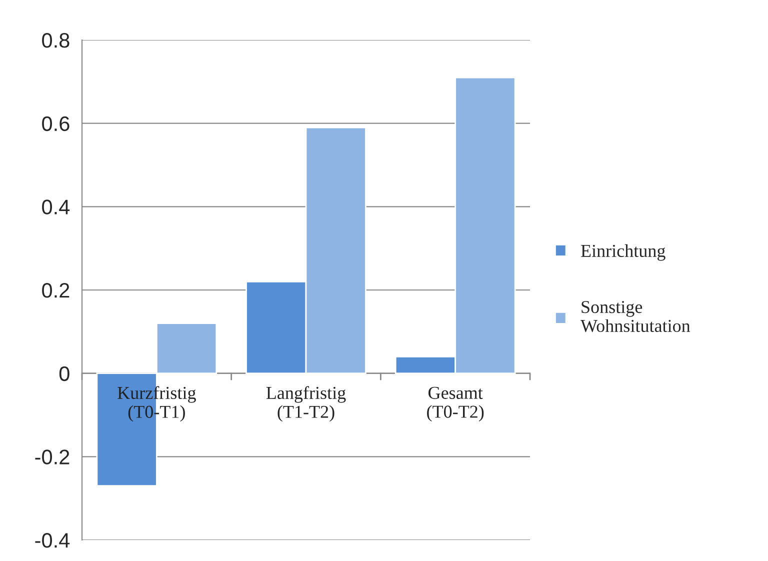  Describe the element at coordinates (455, 404) in the screenshot. I see `x-tick-label: Gesamt (T0-T2)` at that location.